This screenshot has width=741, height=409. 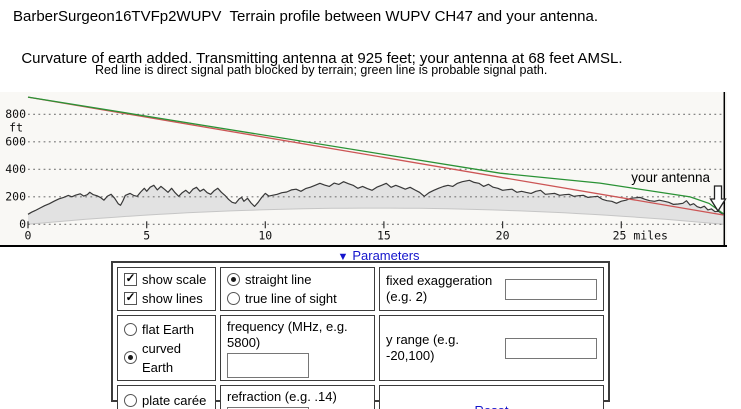 What do you see at coordinates (15, 114) in the screenshot?
I see `svg-text: 800` at bounding box center [15, 114].